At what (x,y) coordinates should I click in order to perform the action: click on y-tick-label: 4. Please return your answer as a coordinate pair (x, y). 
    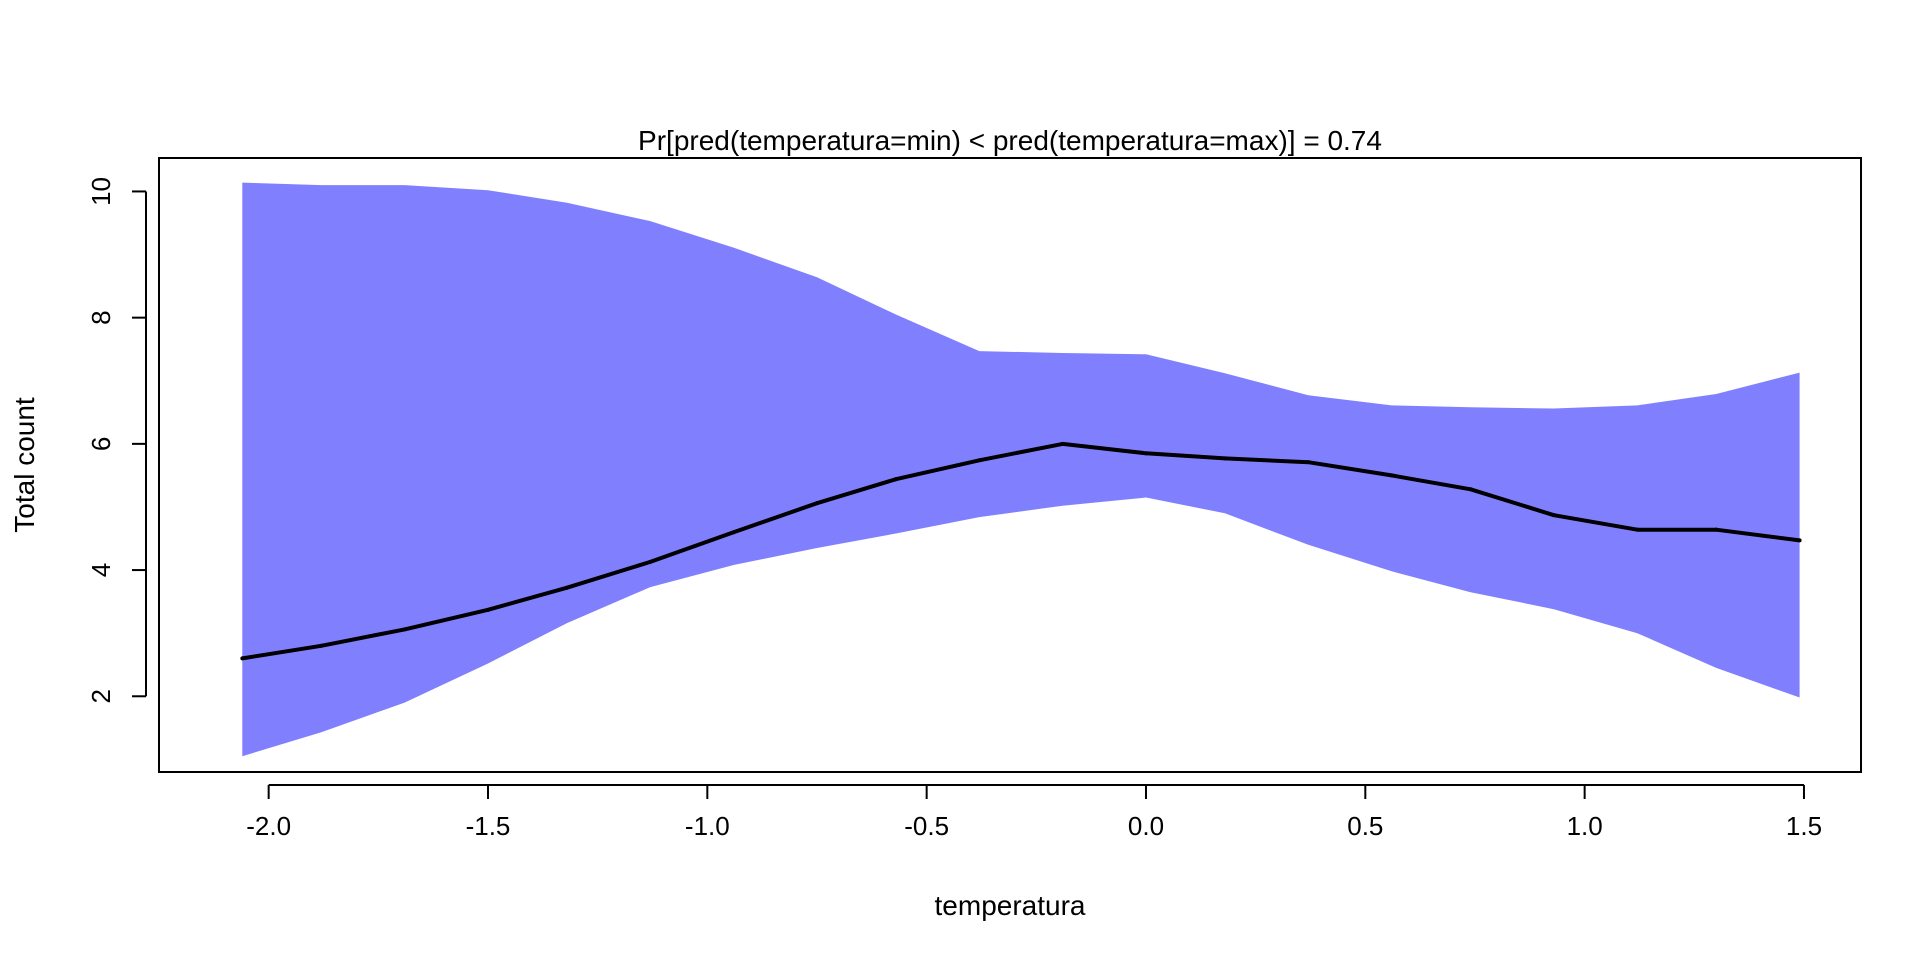
    Looking at the image, I should click on (101, 570).